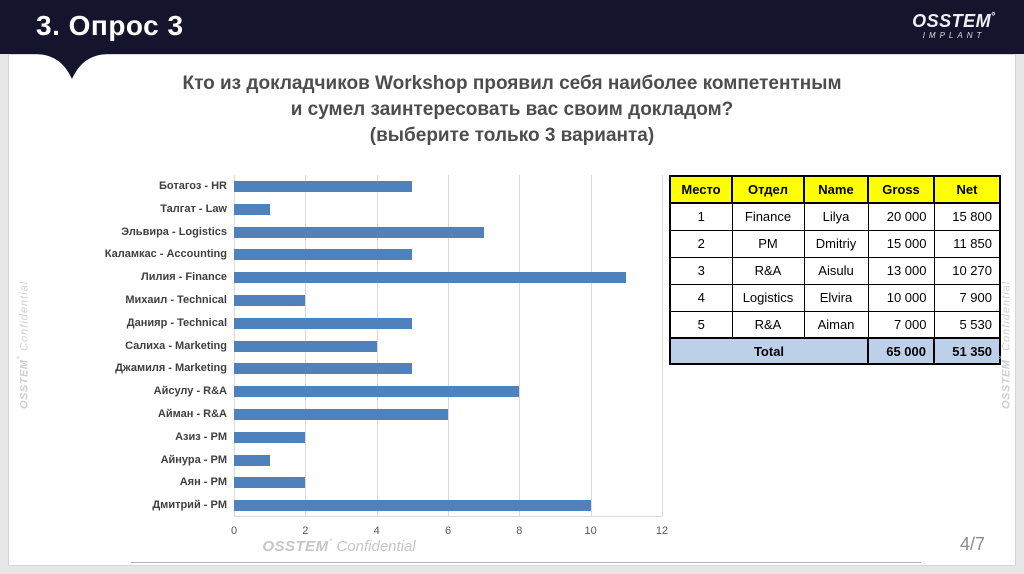 The image size is (1024, 574). What do you see at coordinates (189, 505) in the screenshot?
I see `category-label: Дмитрий - PM` at bounding box center [189, 505].